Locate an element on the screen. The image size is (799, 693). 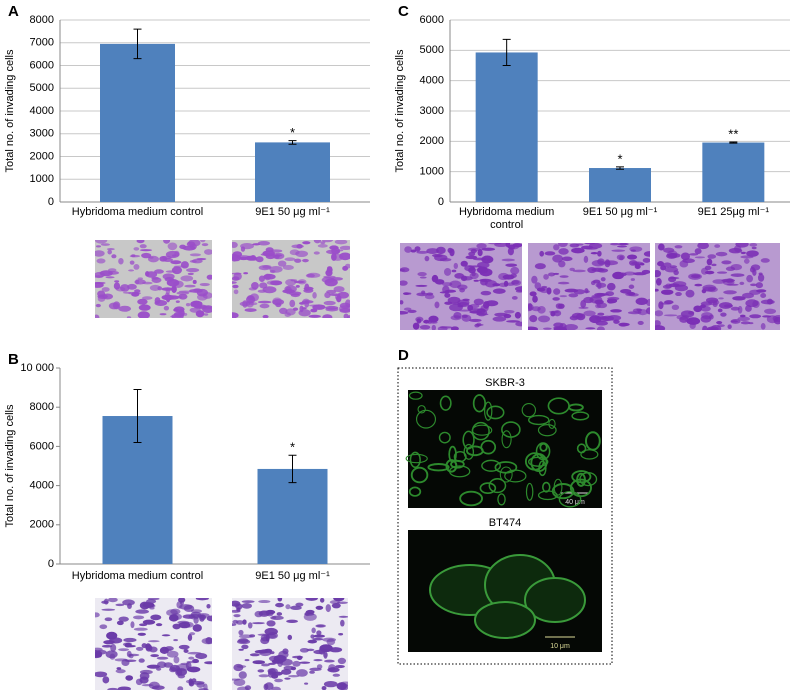
y-tick-label: 1000 is located at coordinates (432, 172).